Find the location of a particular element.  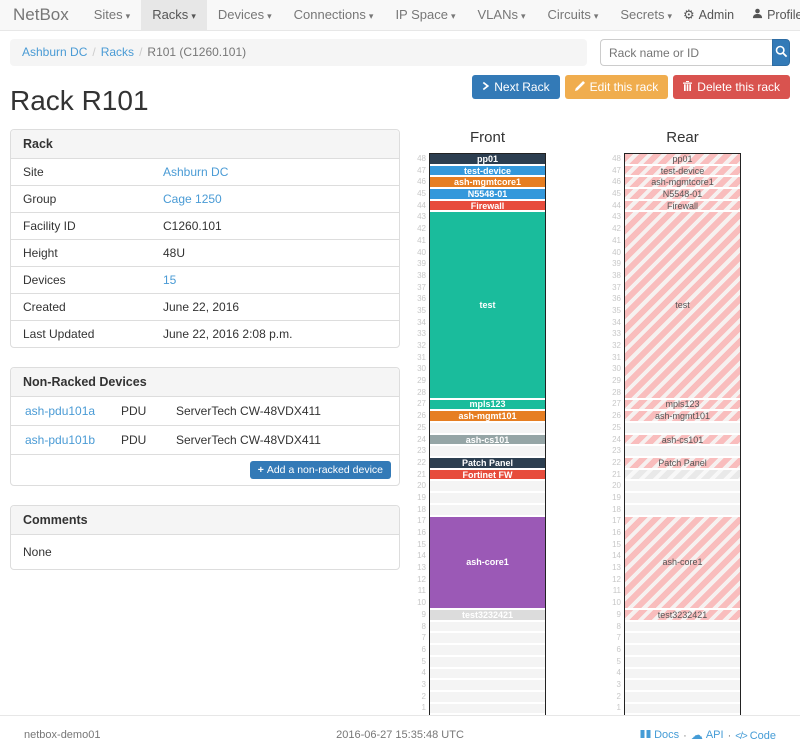

unit-number: 13 is located at coordinates (616, 568).